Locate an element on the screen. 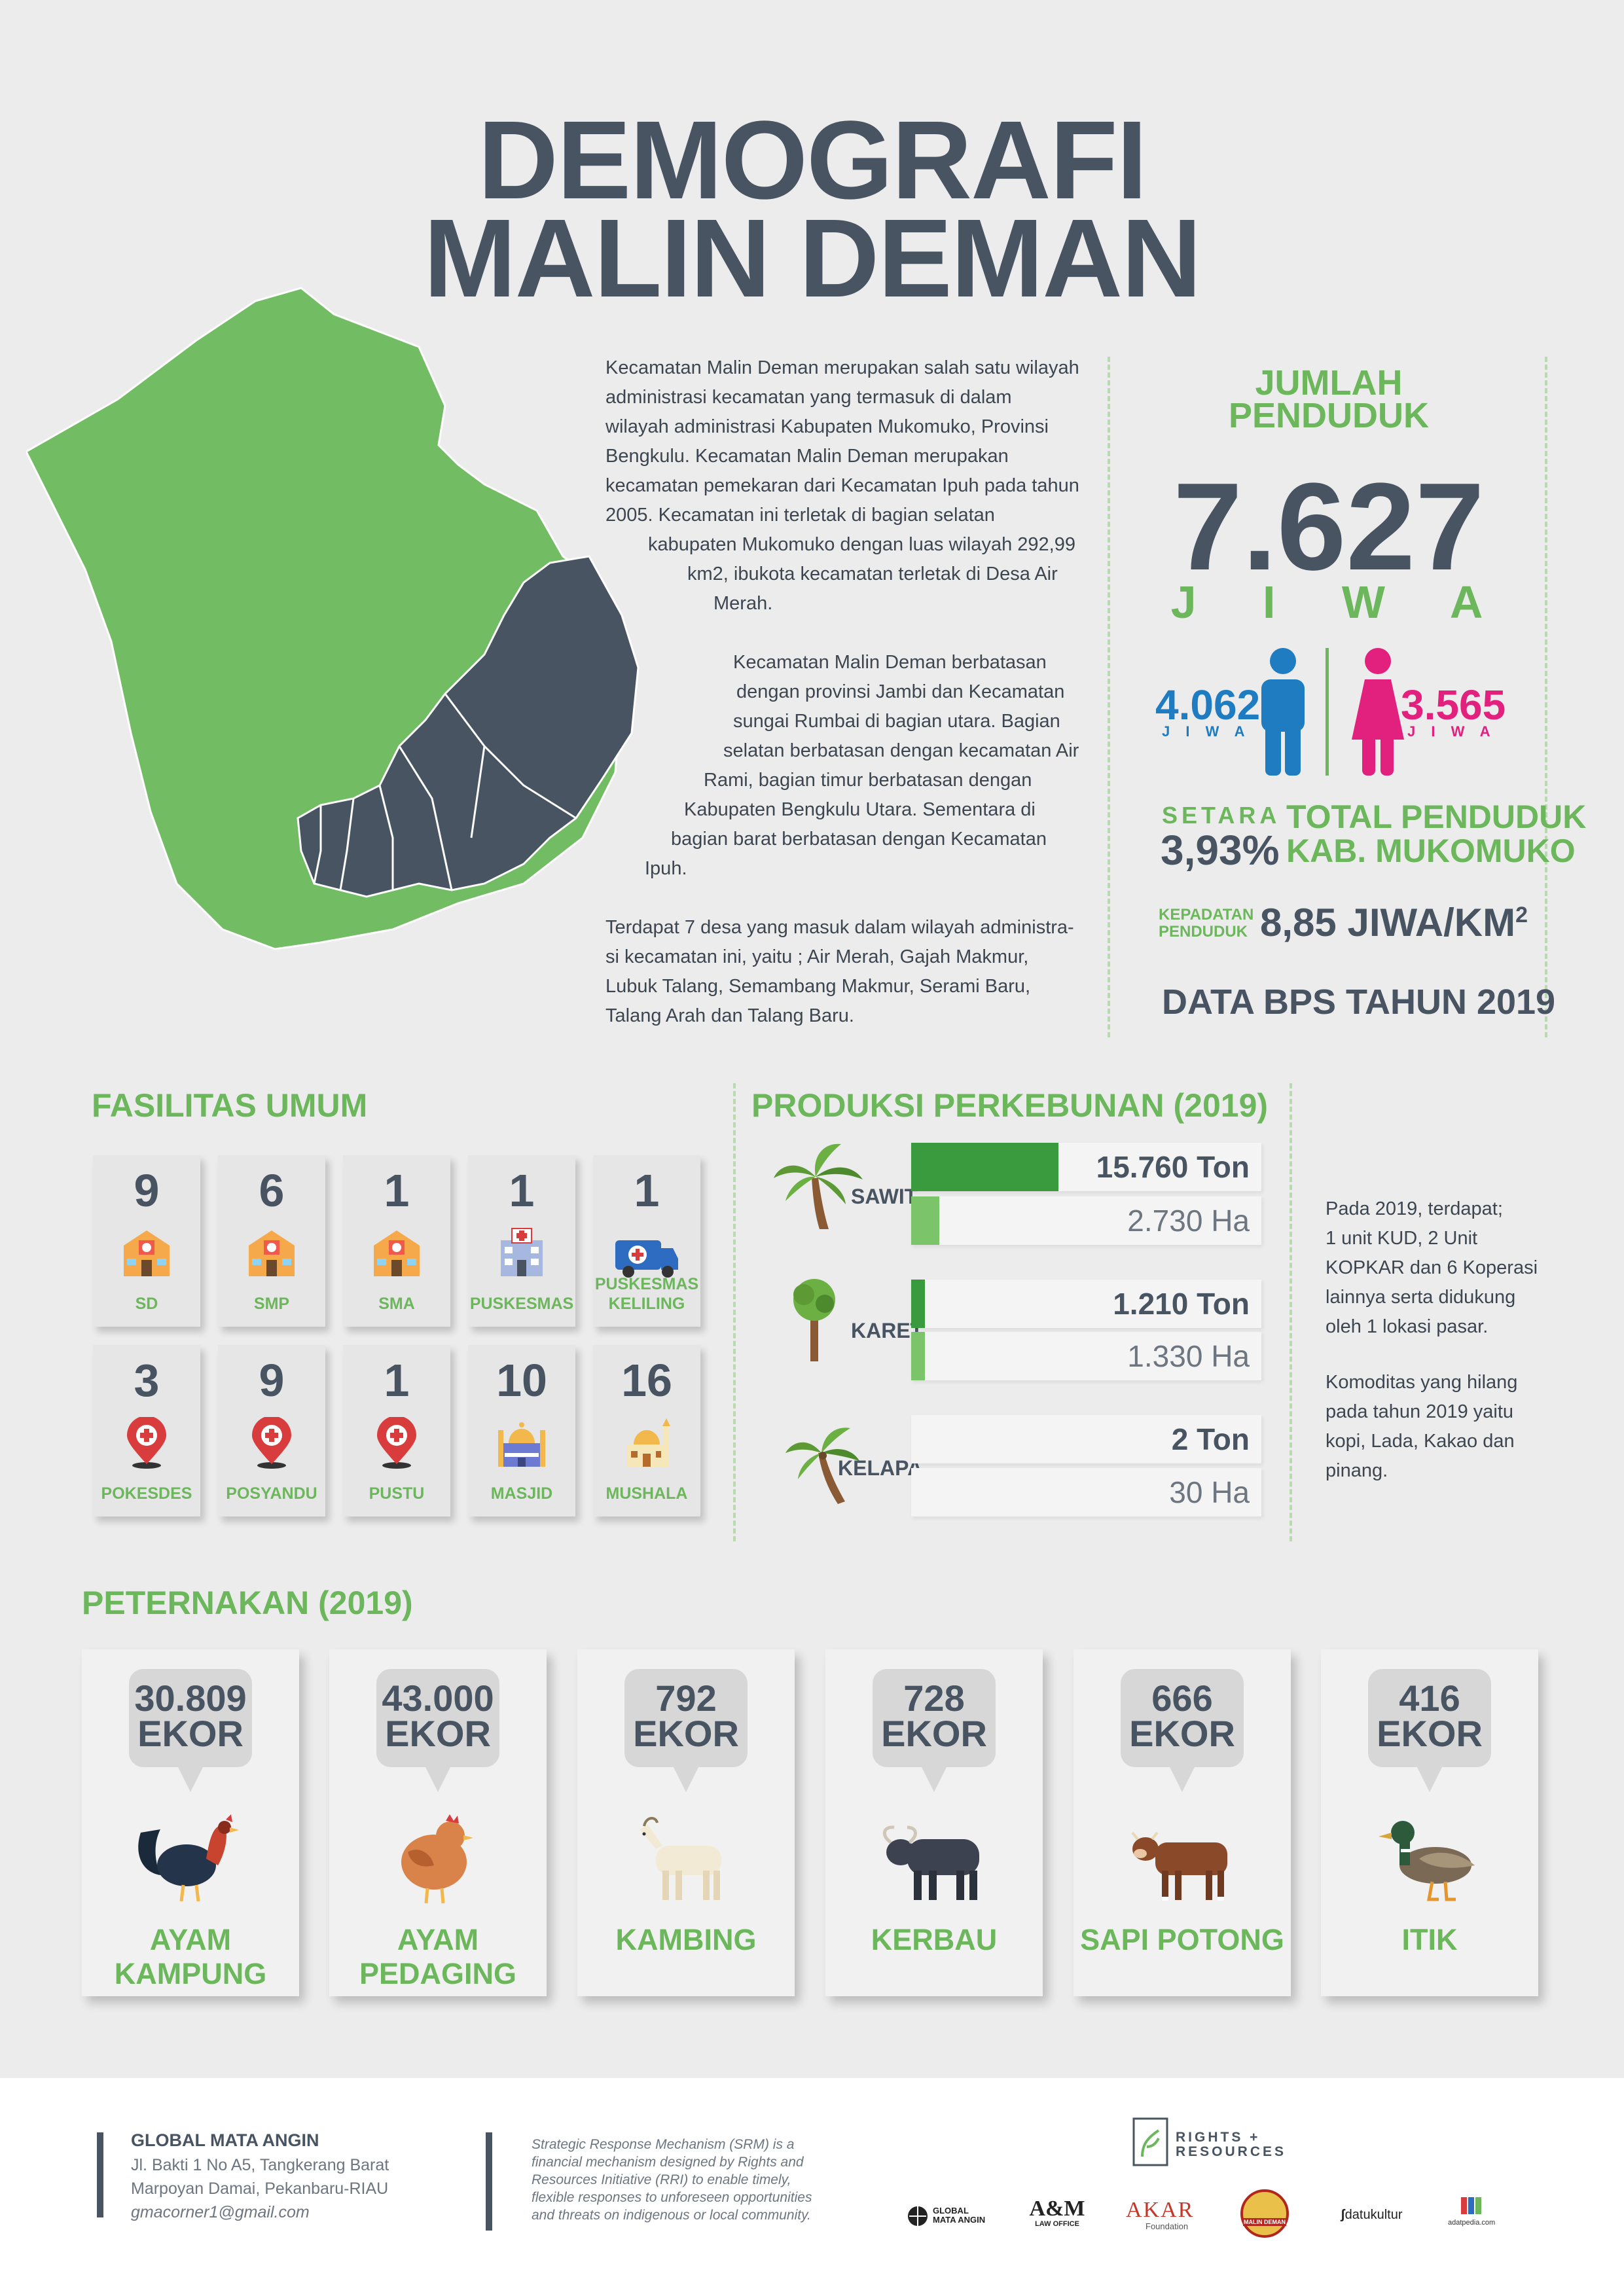 The height and width of the screenshot is (2296, 1624). globe-icon is located at coordinates (918, 2216).